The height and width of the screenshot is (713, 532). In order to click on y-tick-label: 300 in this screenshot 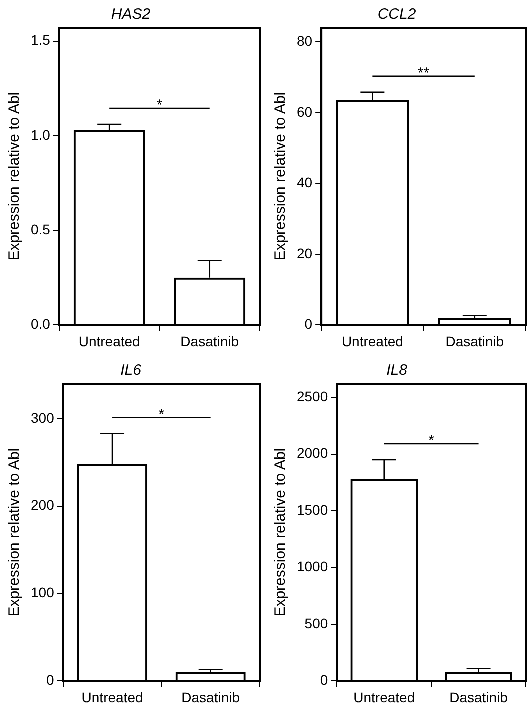, I will do `click(43, 418)`.